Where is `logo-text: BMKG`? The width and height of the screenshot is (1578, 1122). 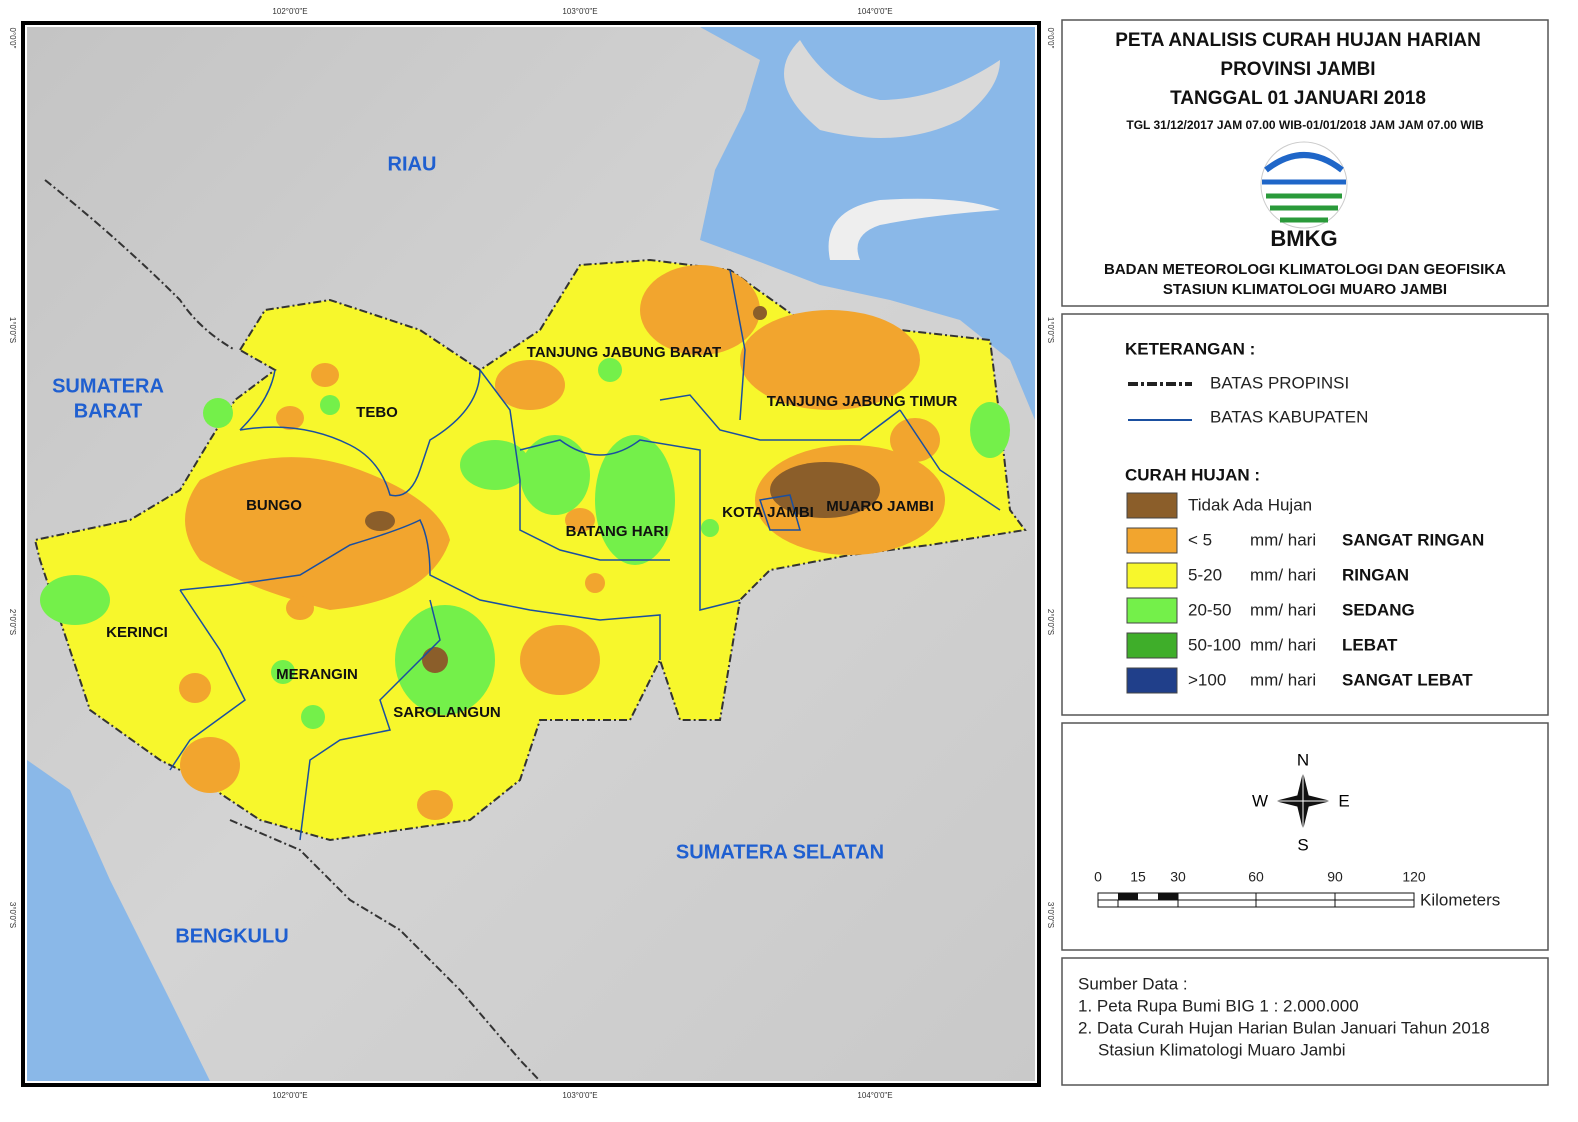
logo-text: BMKG is located at coordinates (1303, 238).